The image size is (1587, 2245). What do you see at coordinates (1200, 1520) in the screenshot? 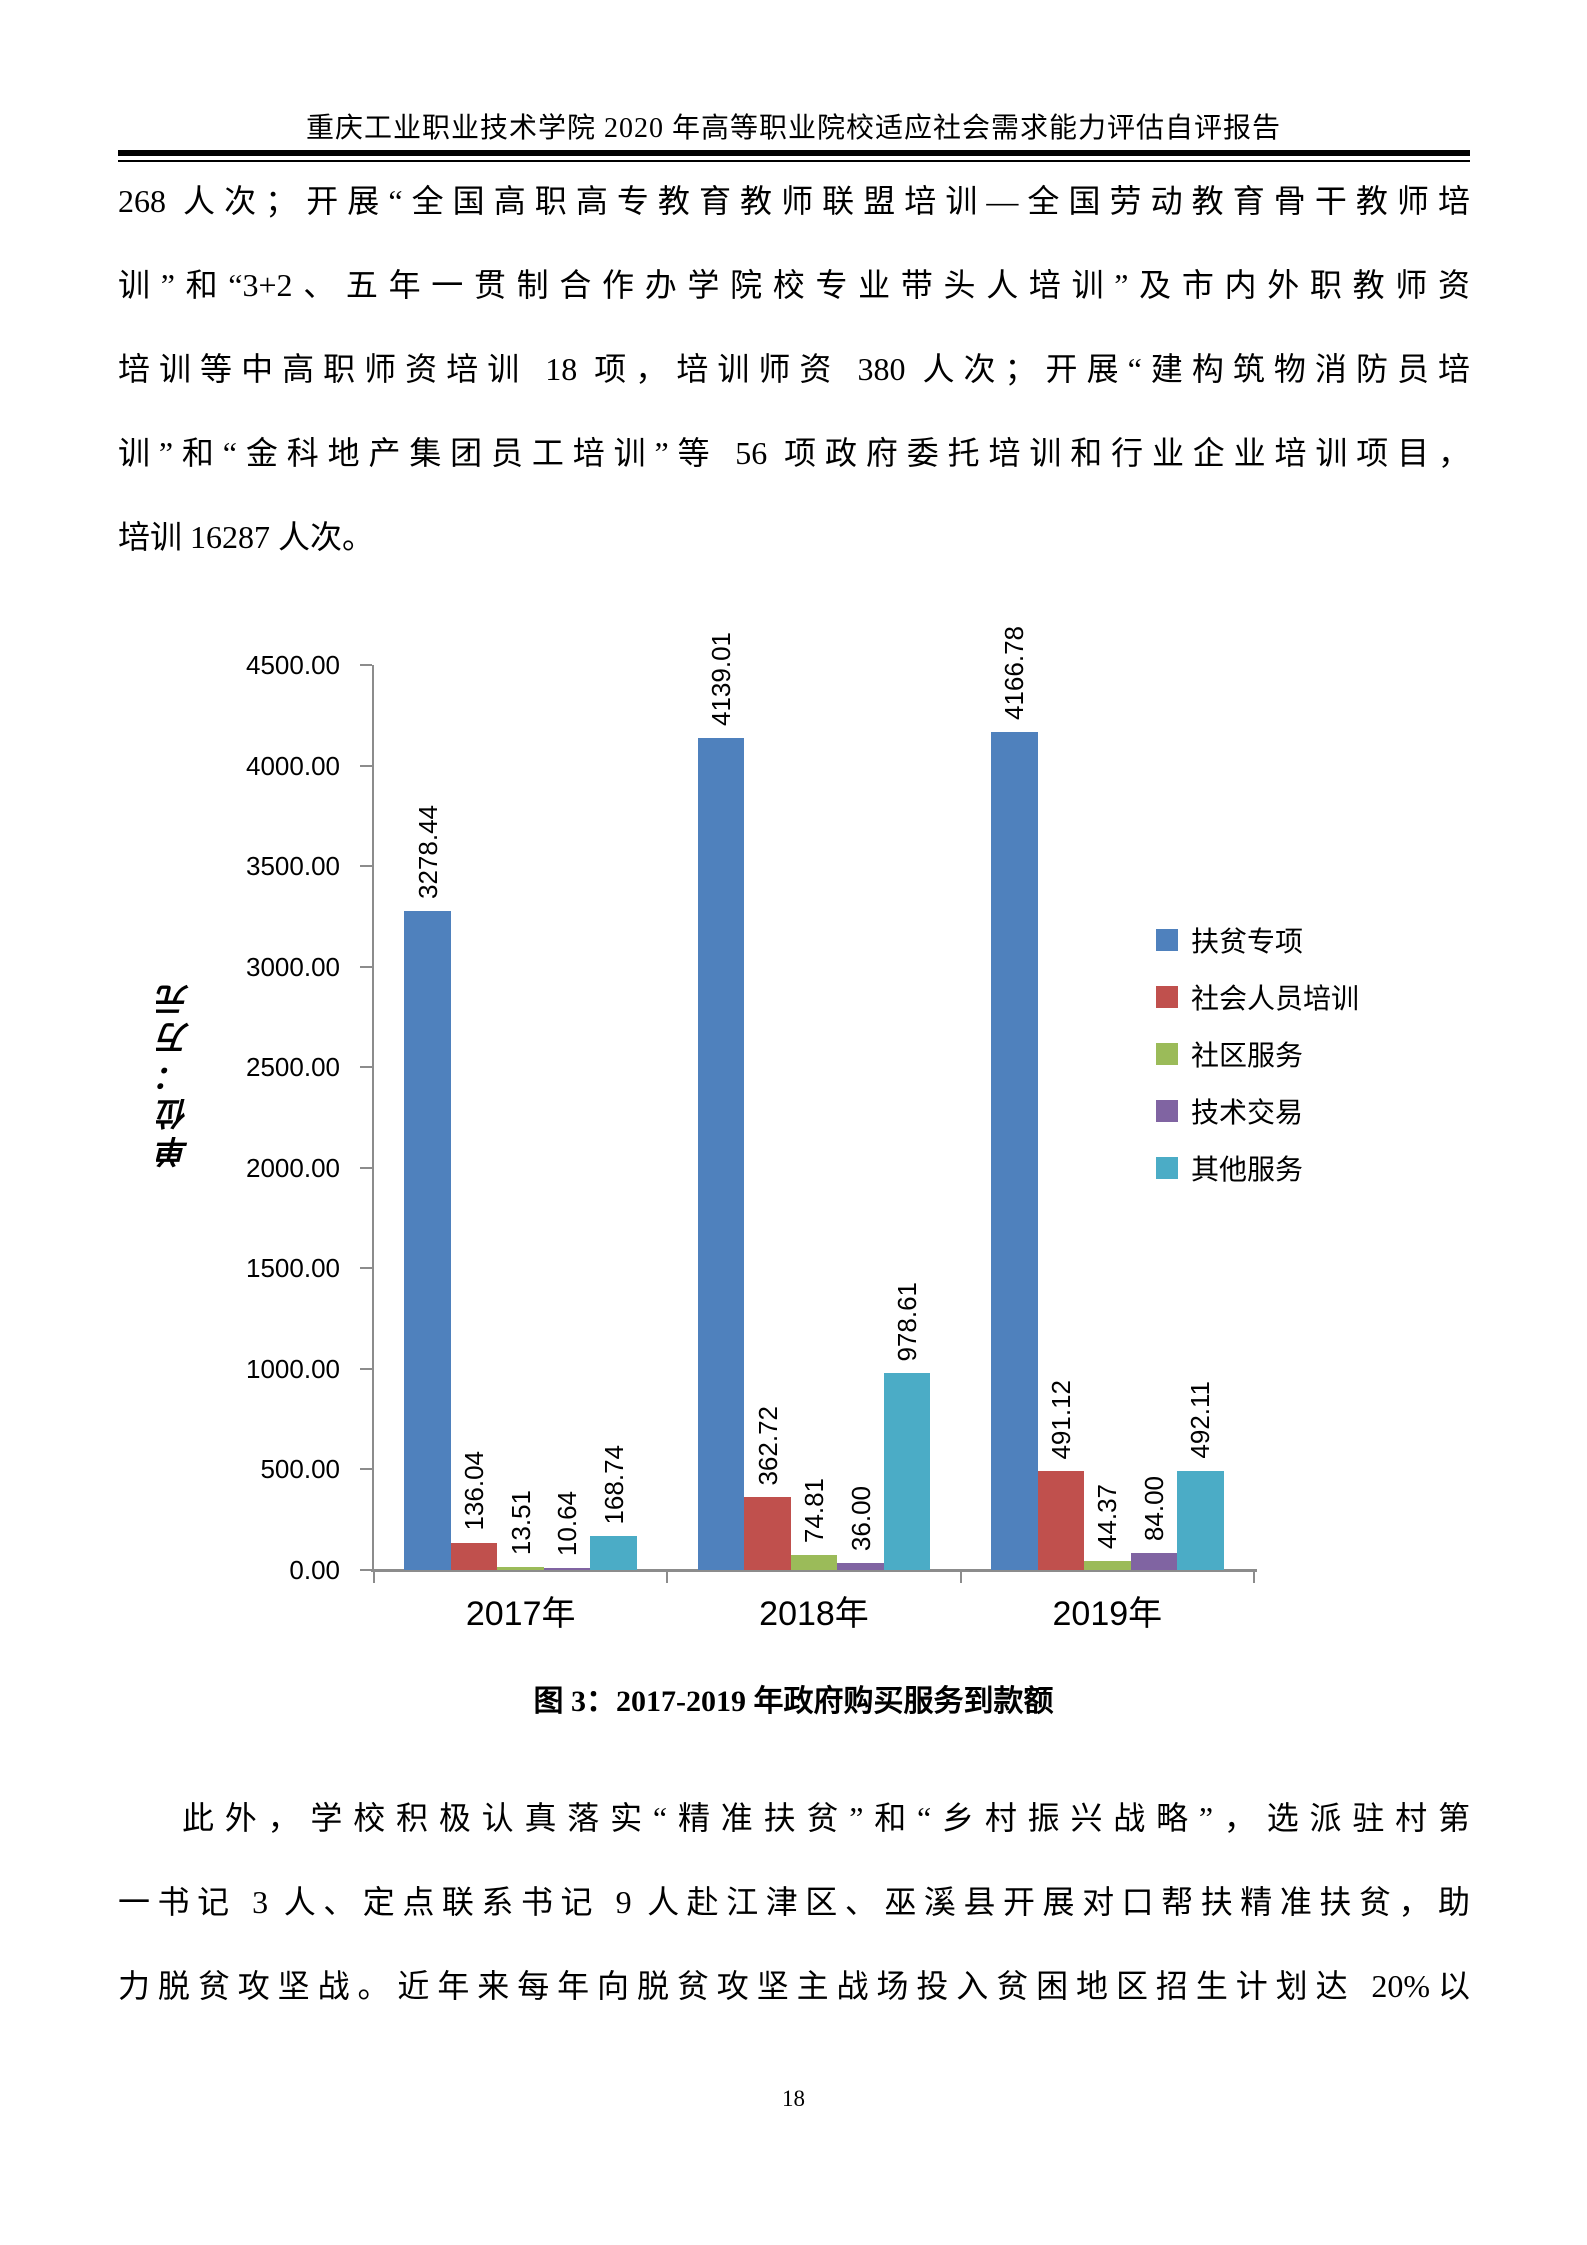
I see `bar-其他服务-2019年` at bounding box center [1200, 1520].